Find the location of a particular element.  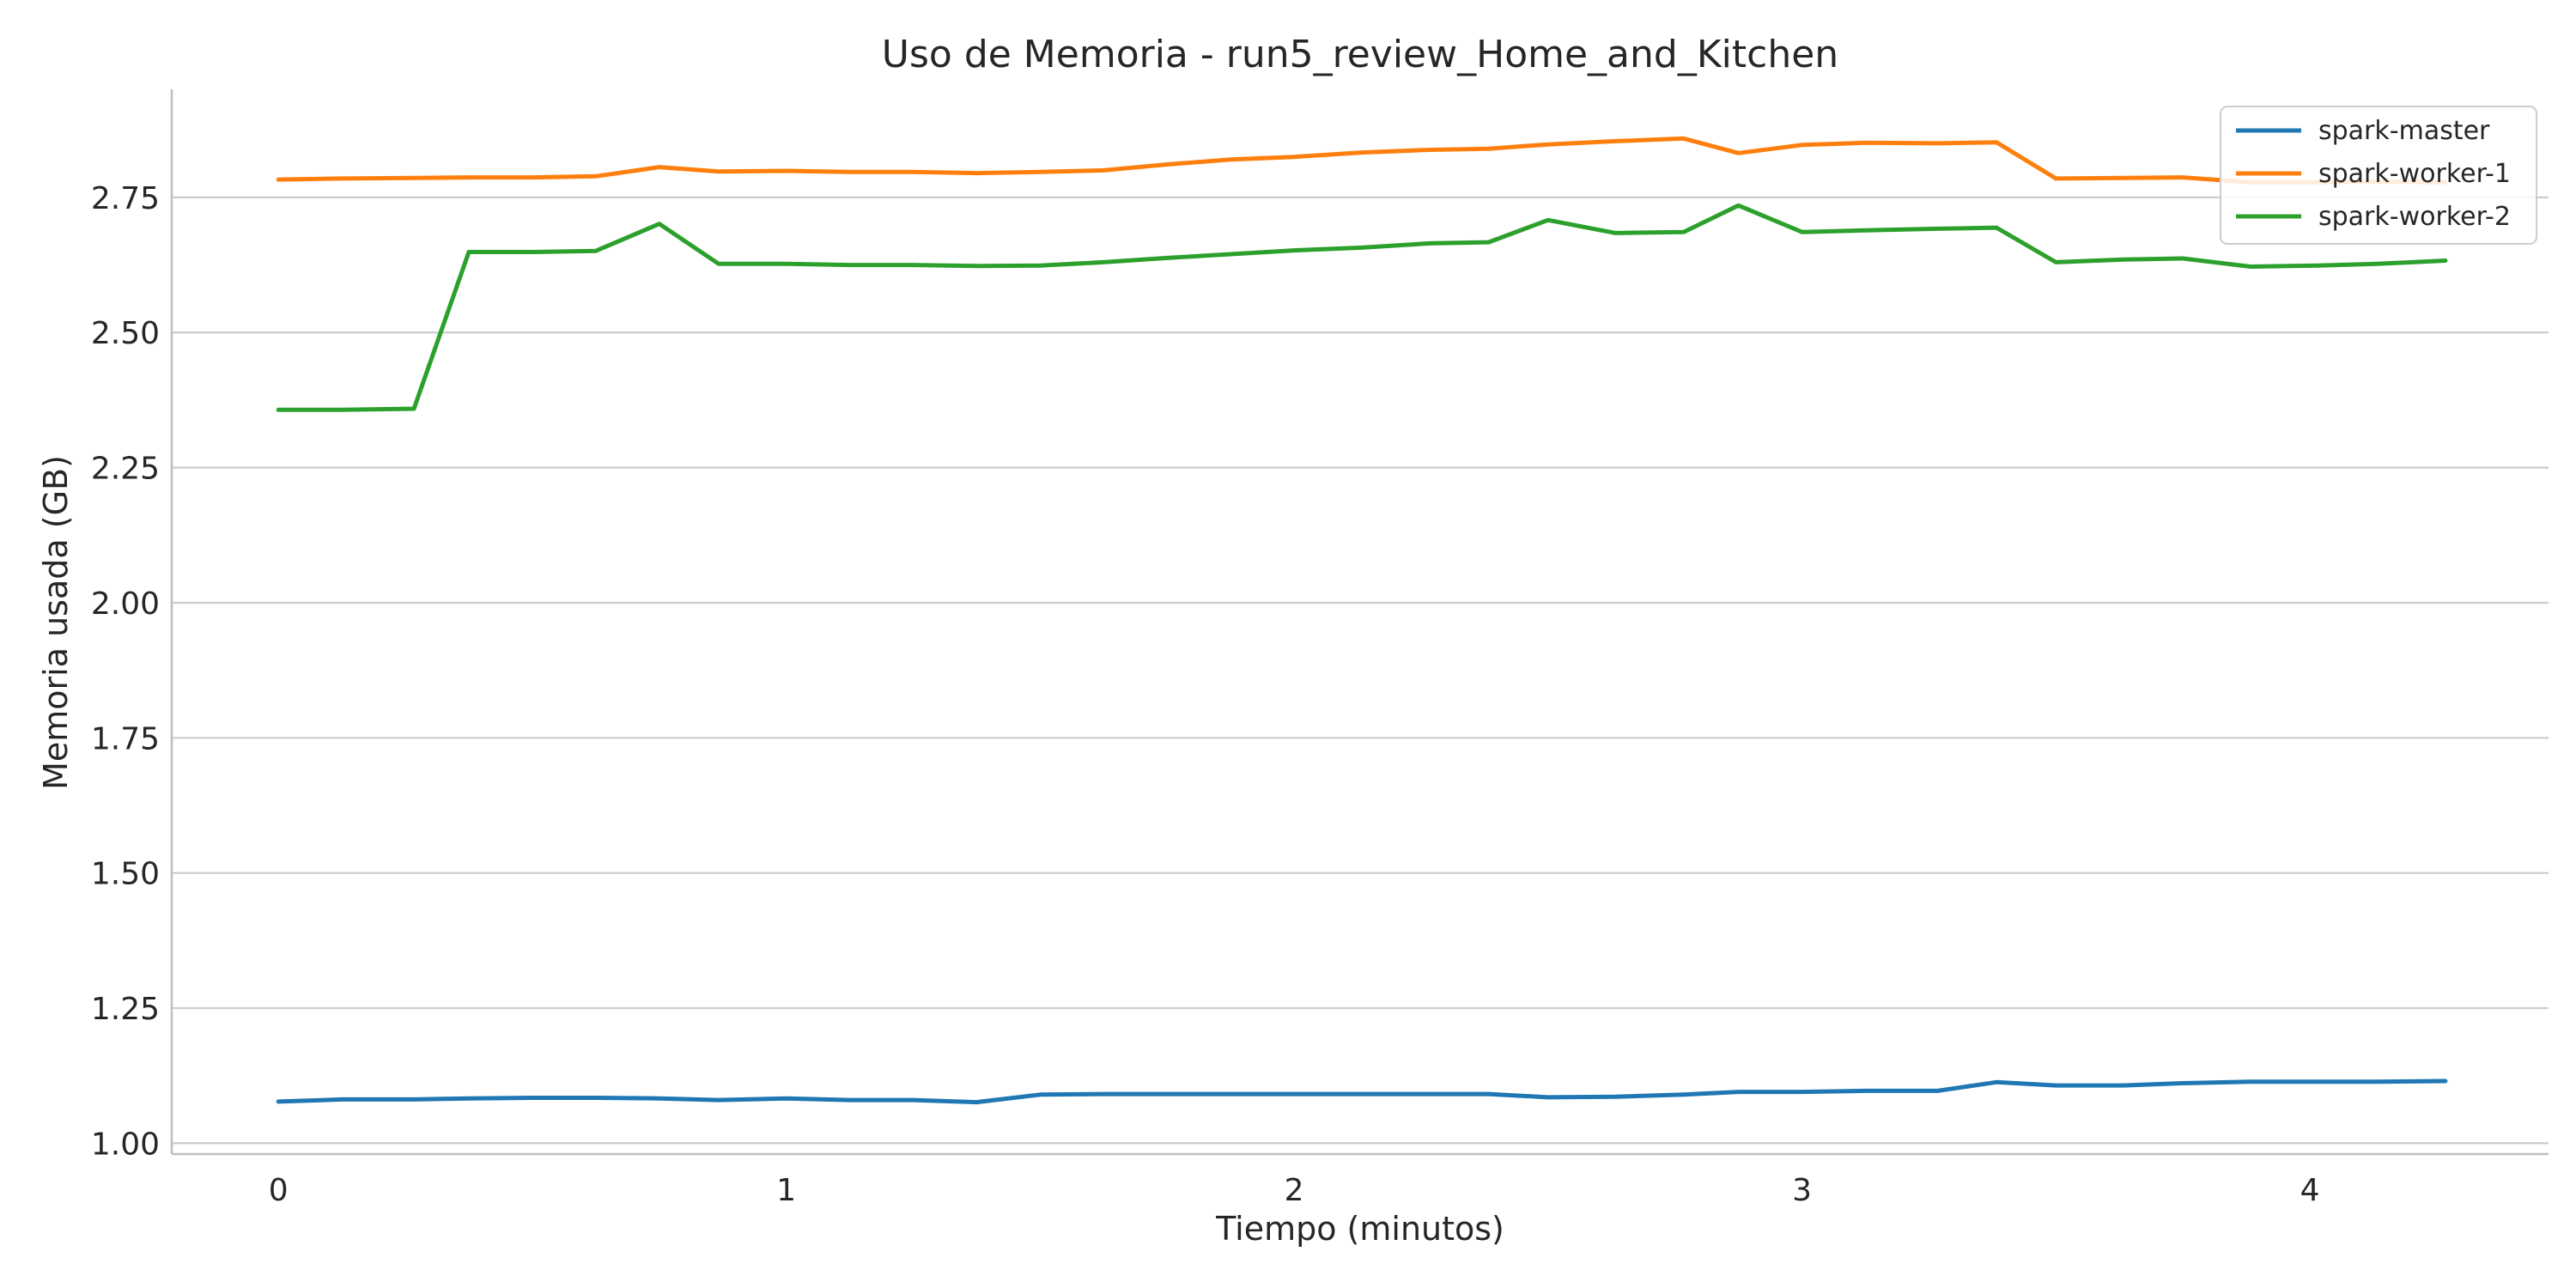

legend-label-spark-worker-2: spark-worker-2 is located at coordinates (2414, 217).